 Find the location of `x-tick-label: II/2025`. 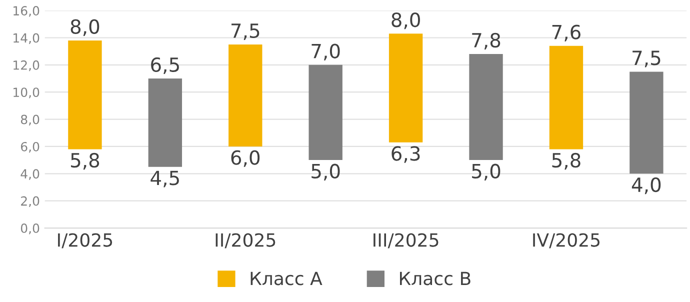

x-tick-label: II/2025 is located at coordinates (246, 240).